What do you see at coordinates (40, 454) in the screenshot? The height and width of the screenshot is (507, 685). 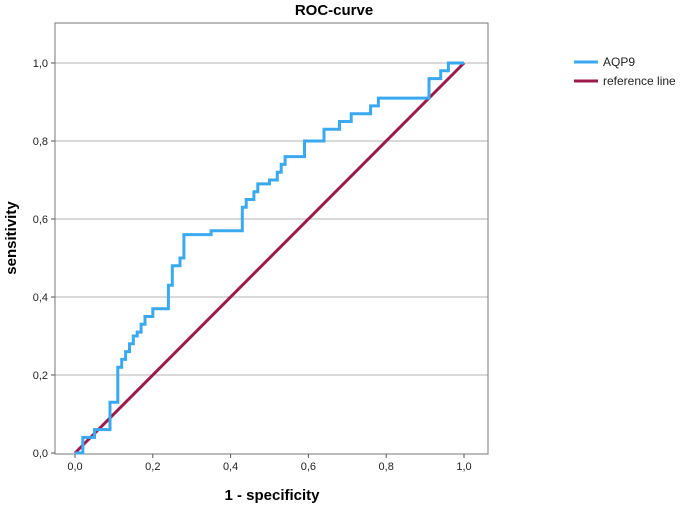 I see `y-tick-label: 0,0` at bounding box center [40, 454].